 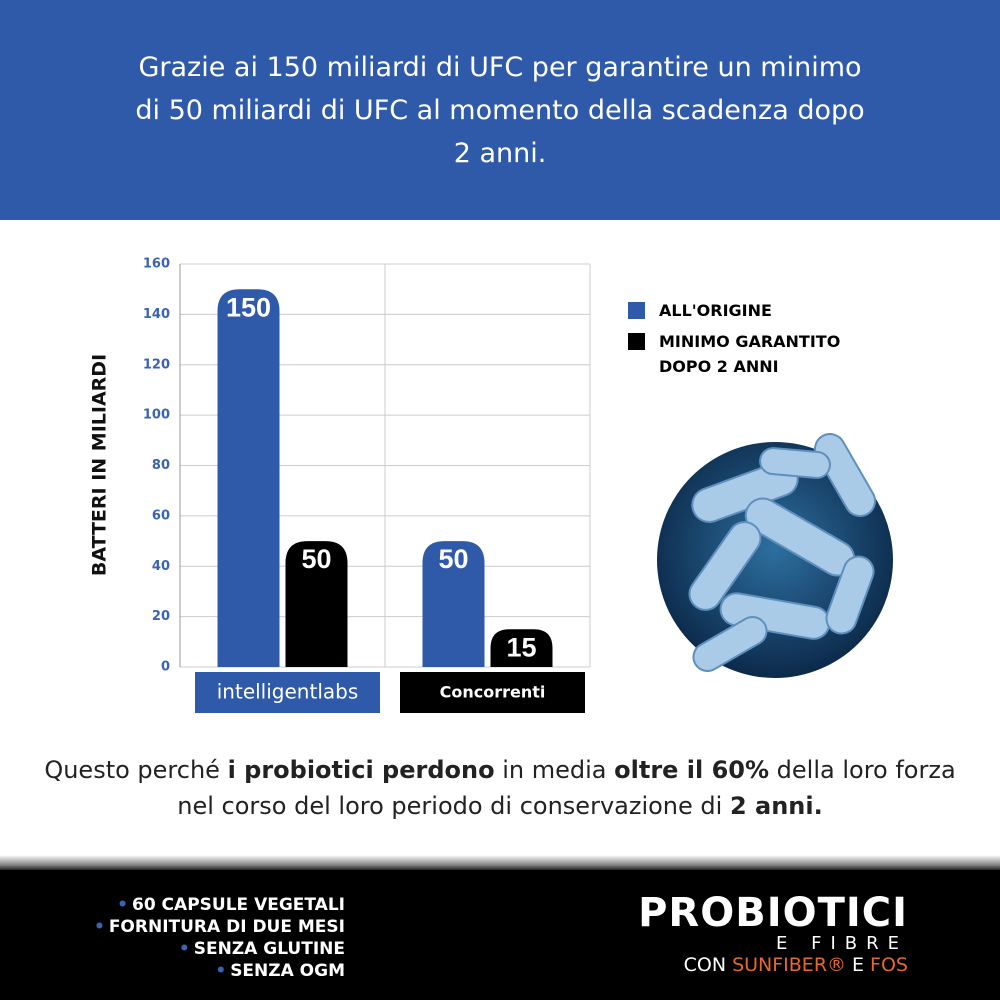 I want to click on feature-text: FORNITURA DI DUE MESI, so click(x=226, y=927).